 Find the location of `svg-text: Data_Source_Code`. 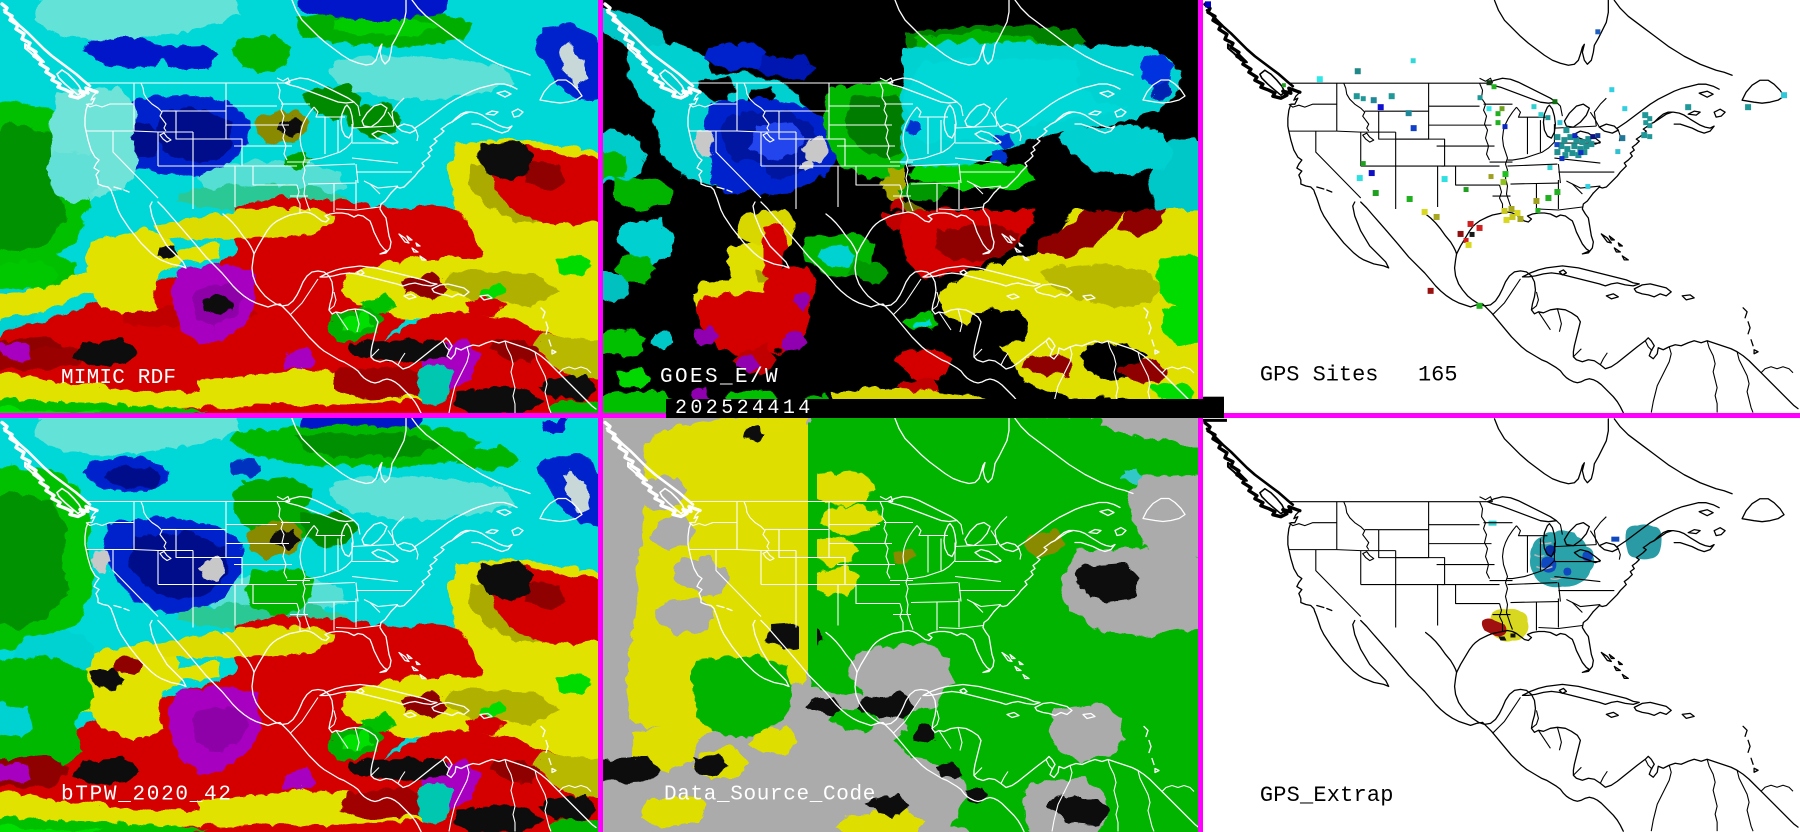

svg-text: Data_Source_Code is located at coordinates (770, 795).